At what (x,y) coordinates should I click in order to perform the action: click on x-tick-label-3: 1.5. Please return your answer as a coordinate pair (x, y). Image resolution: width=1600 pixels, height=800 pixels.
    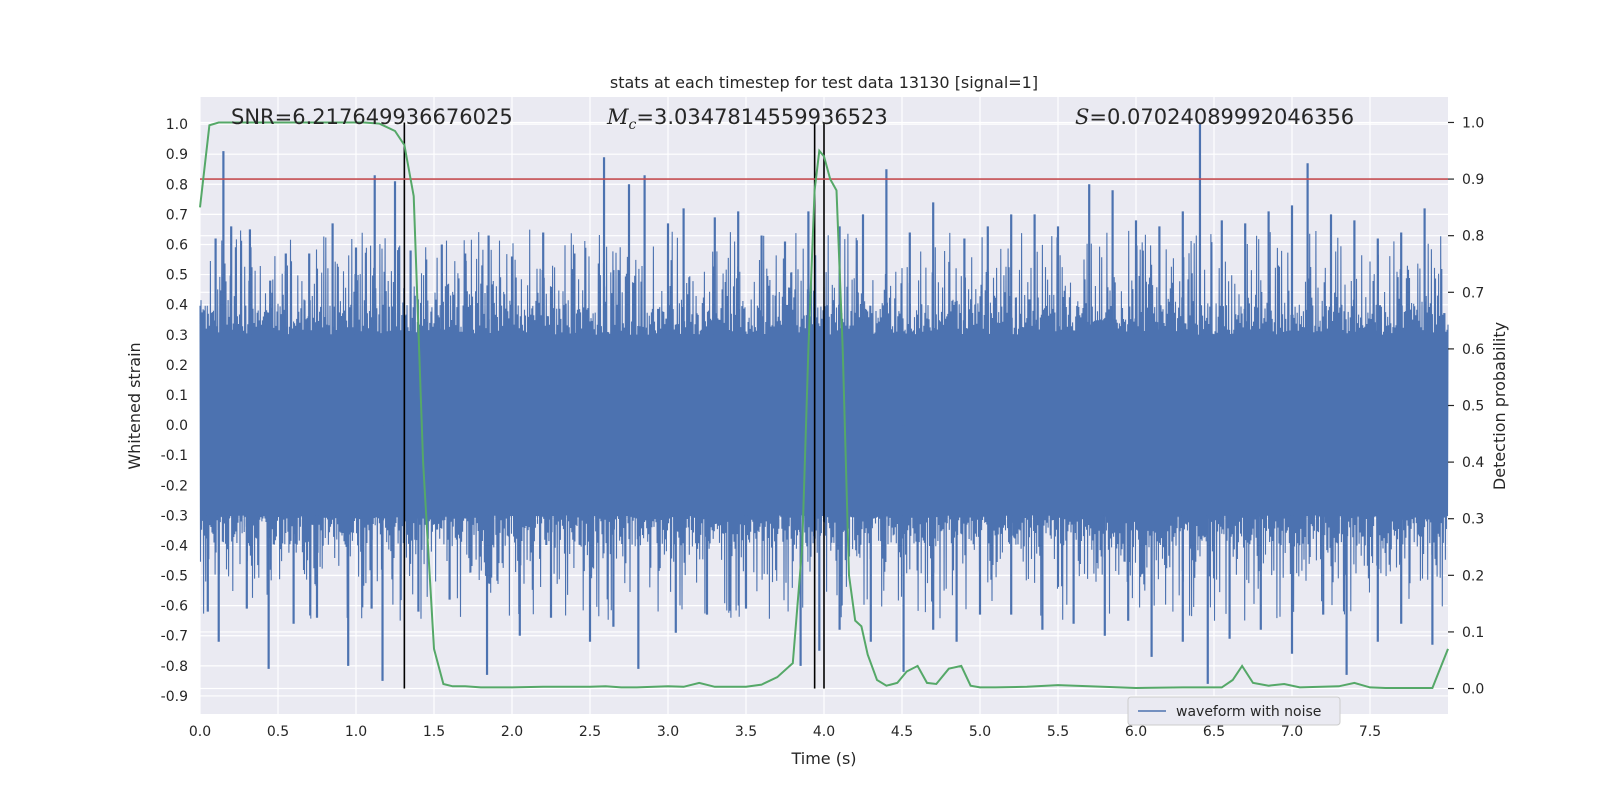
    Looking at the image, I should click on (434, 732).